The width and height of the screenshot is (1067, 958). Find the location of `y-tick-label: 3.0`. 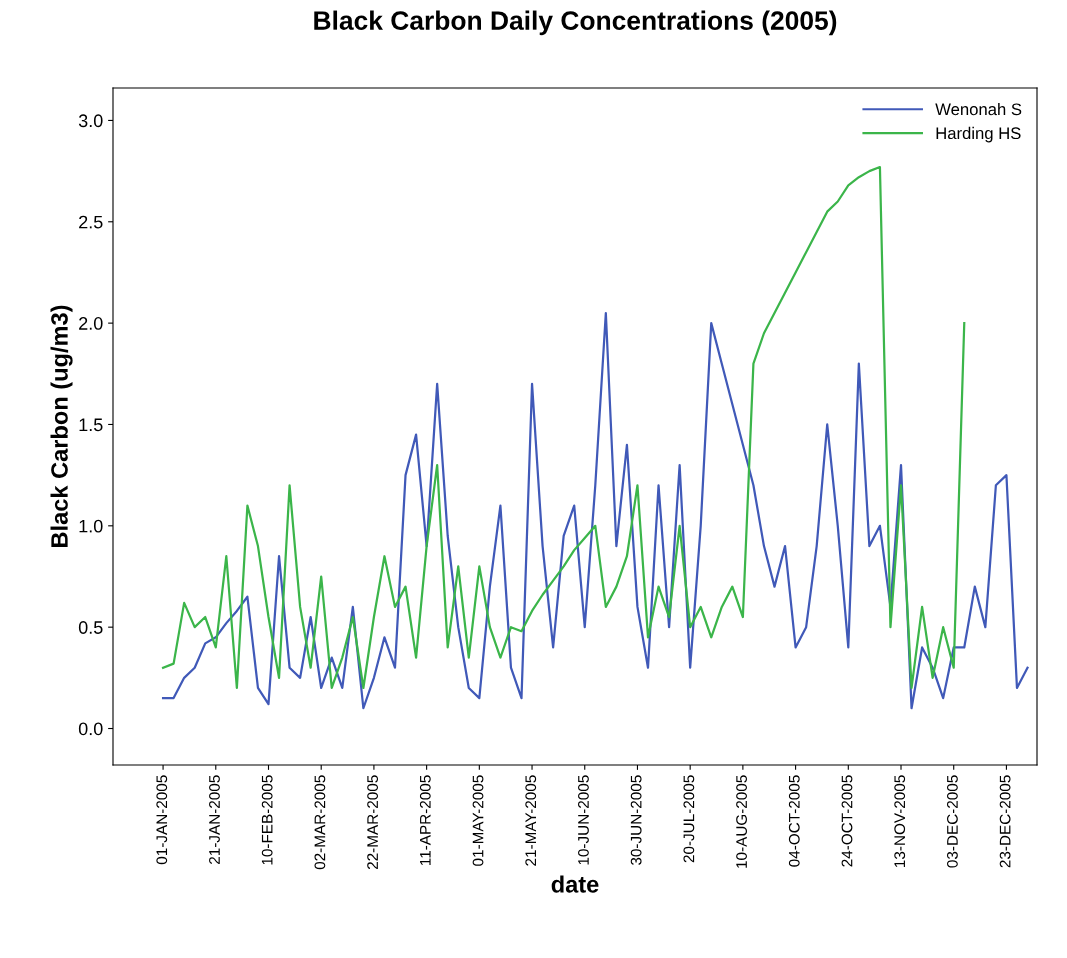

y-tick-label: 3.0 is located at coordinates (90, 121).